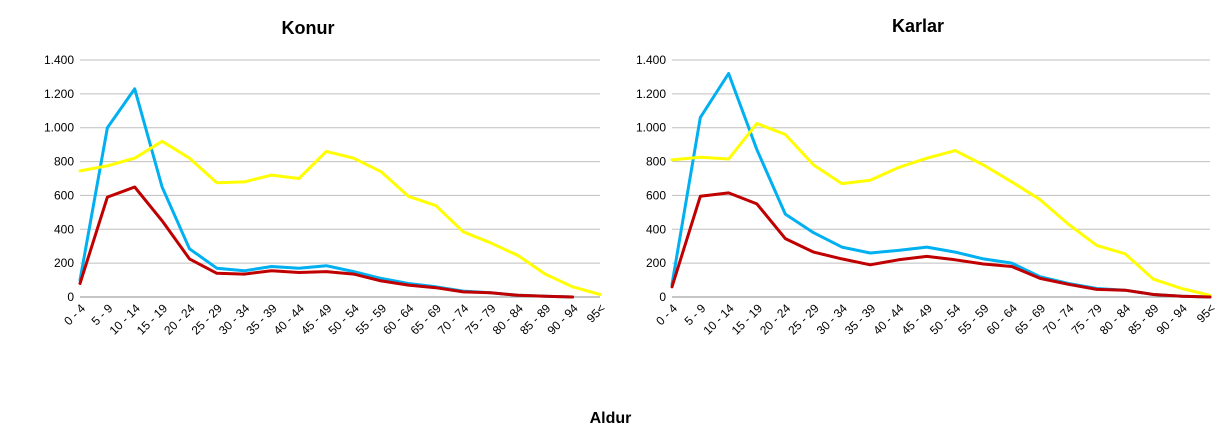 This screenshot has height=428, width=1221. Describe the element at coordinates (610, 418) in the screenshot. I see `shared-x-axis-label: Aldur` at that location.